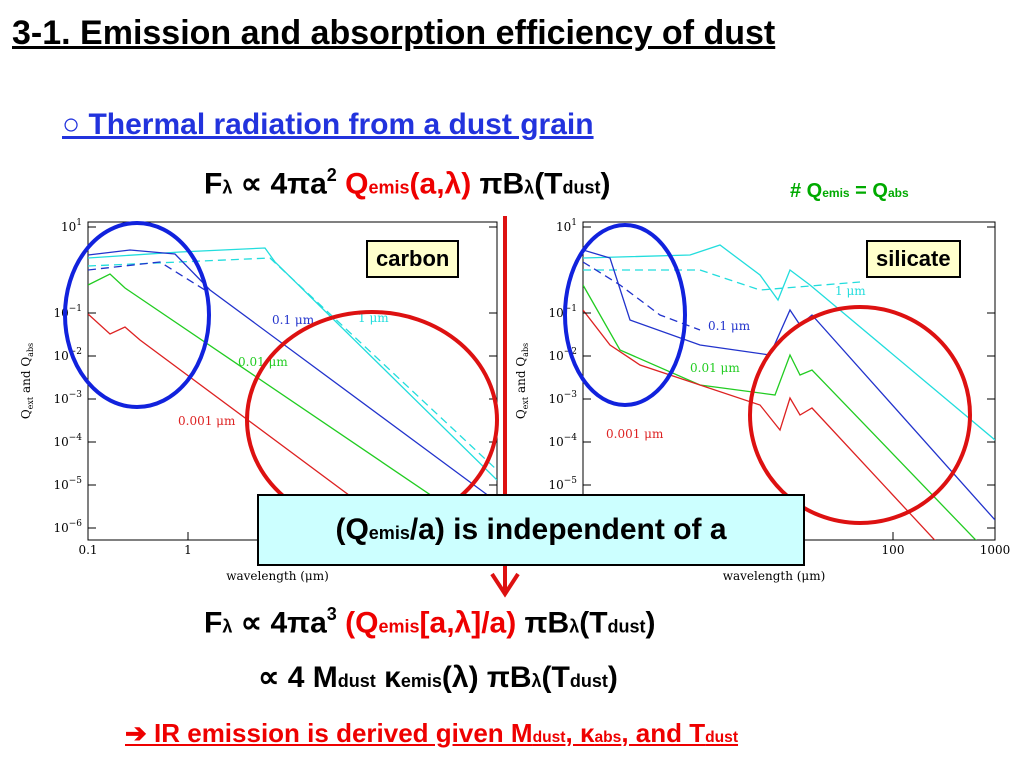  Describe the element at coordinates (663, 733) in the screenshot. I see `conclusion-part: , and T` at that location.